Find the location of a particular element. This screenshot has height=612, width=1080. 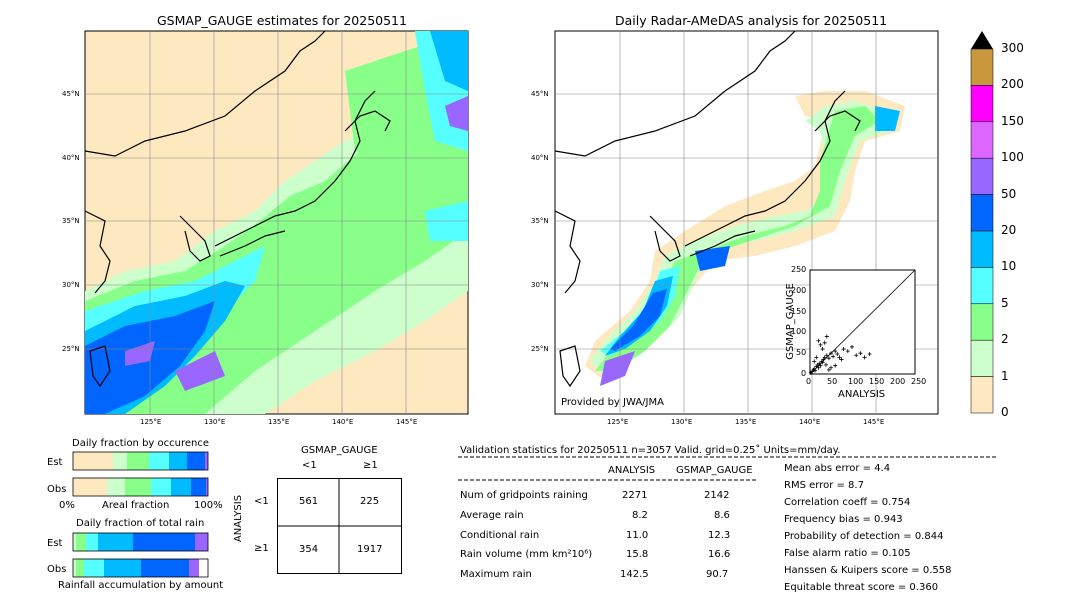

right-lat-45: 45°N is located at coordinates (540, 94).